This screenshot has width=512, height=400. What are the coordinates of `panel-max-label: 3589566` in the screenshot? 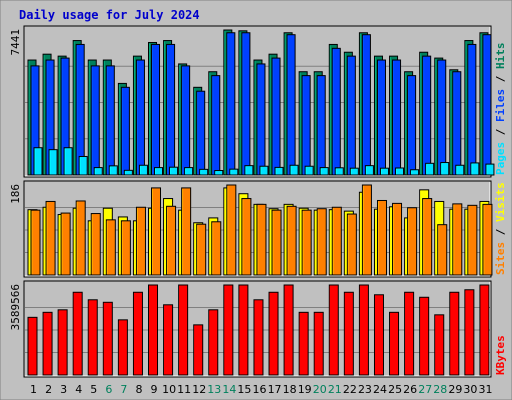 It's located at (15, 307).